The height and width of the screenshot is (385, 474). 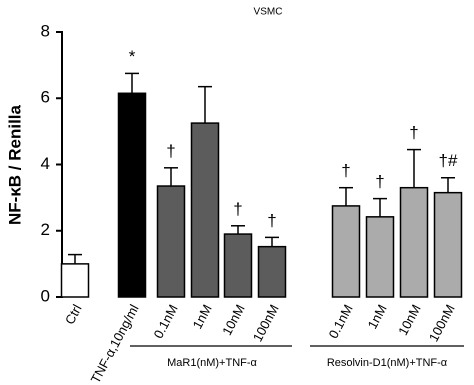 What do you see at coordinates (448, 160) in the screenshot?
I see `significance-marker: †#` at bounding box center [448, 160].